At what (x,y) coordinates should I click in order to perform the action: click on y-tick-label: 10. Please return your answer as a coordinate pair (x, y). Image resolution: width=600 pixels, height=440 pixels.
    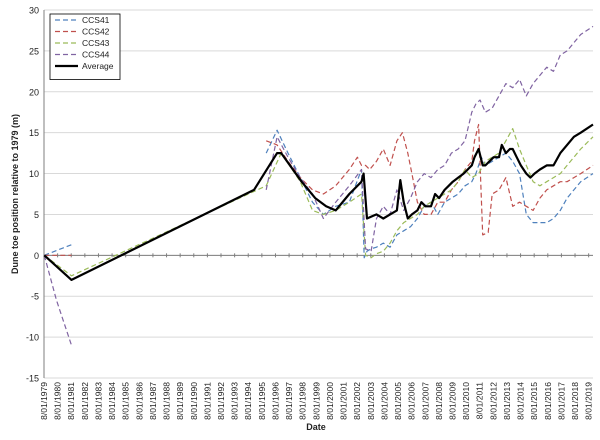
    Looking at the image, I should click on (34, 174).